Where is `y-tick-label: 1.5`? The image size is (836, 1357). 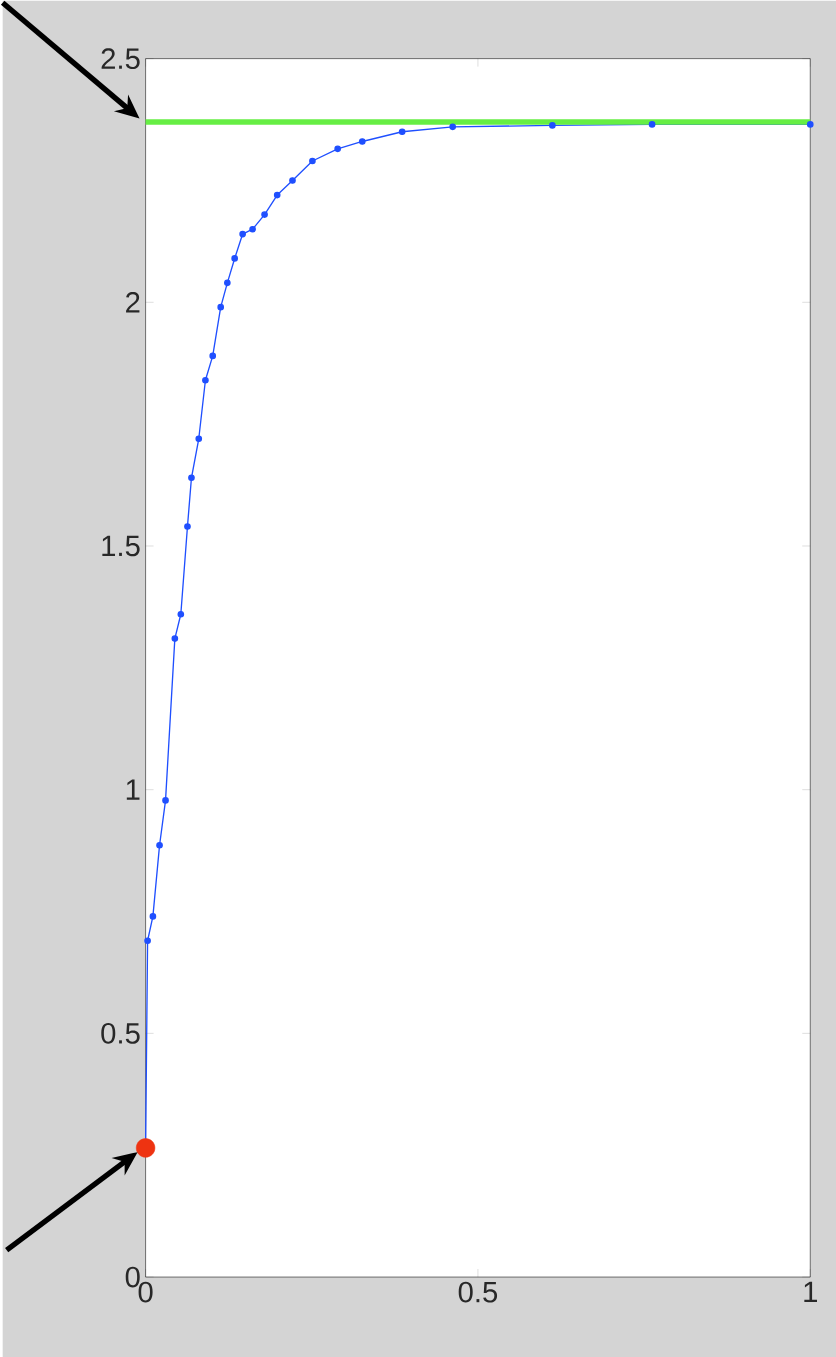 y-tick-label: 1.5 is located at coordinates (121, 546).